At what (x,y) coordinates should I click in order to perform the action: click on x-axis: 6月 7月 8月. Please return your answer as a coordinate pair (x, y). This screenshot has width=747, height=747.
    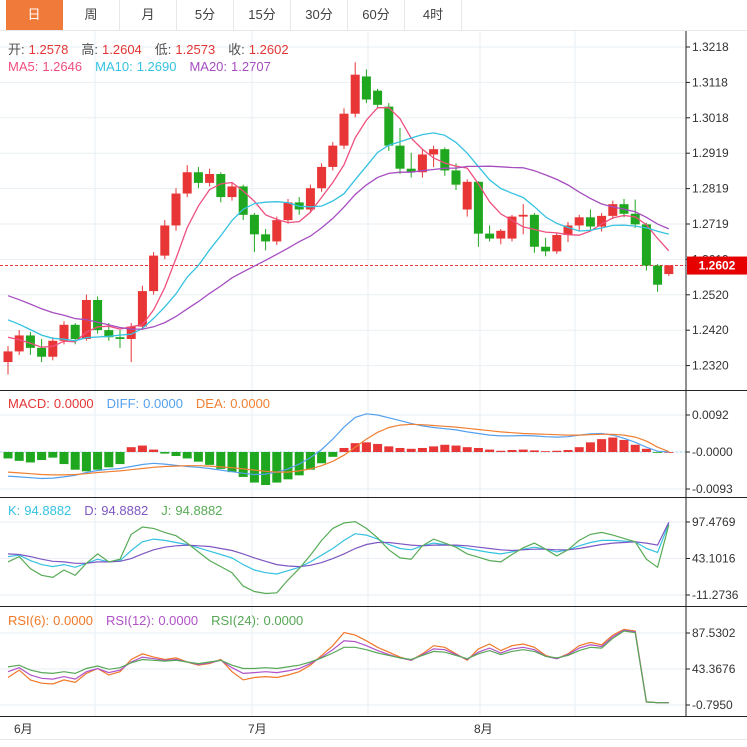
    Looking at the image, I should click on (373, 728).